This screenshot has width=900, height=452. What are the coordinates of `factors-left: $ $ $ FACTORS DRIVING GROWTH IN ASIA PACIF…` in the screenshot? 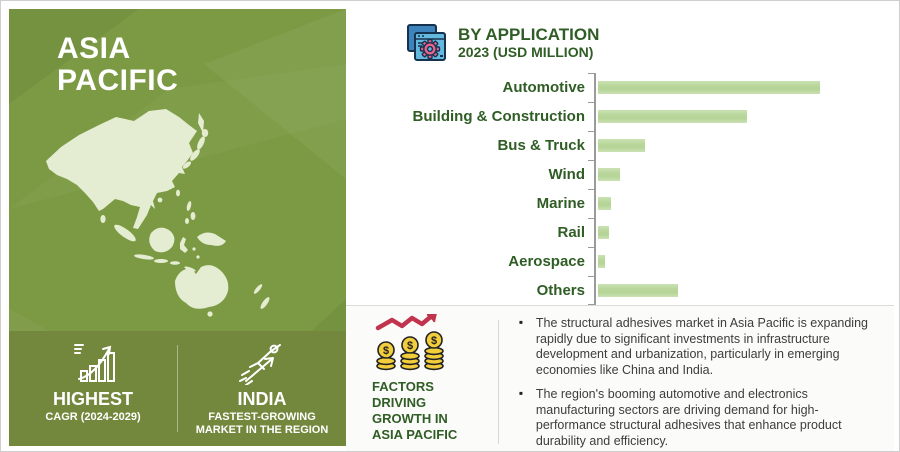 It's located at (422, 378).